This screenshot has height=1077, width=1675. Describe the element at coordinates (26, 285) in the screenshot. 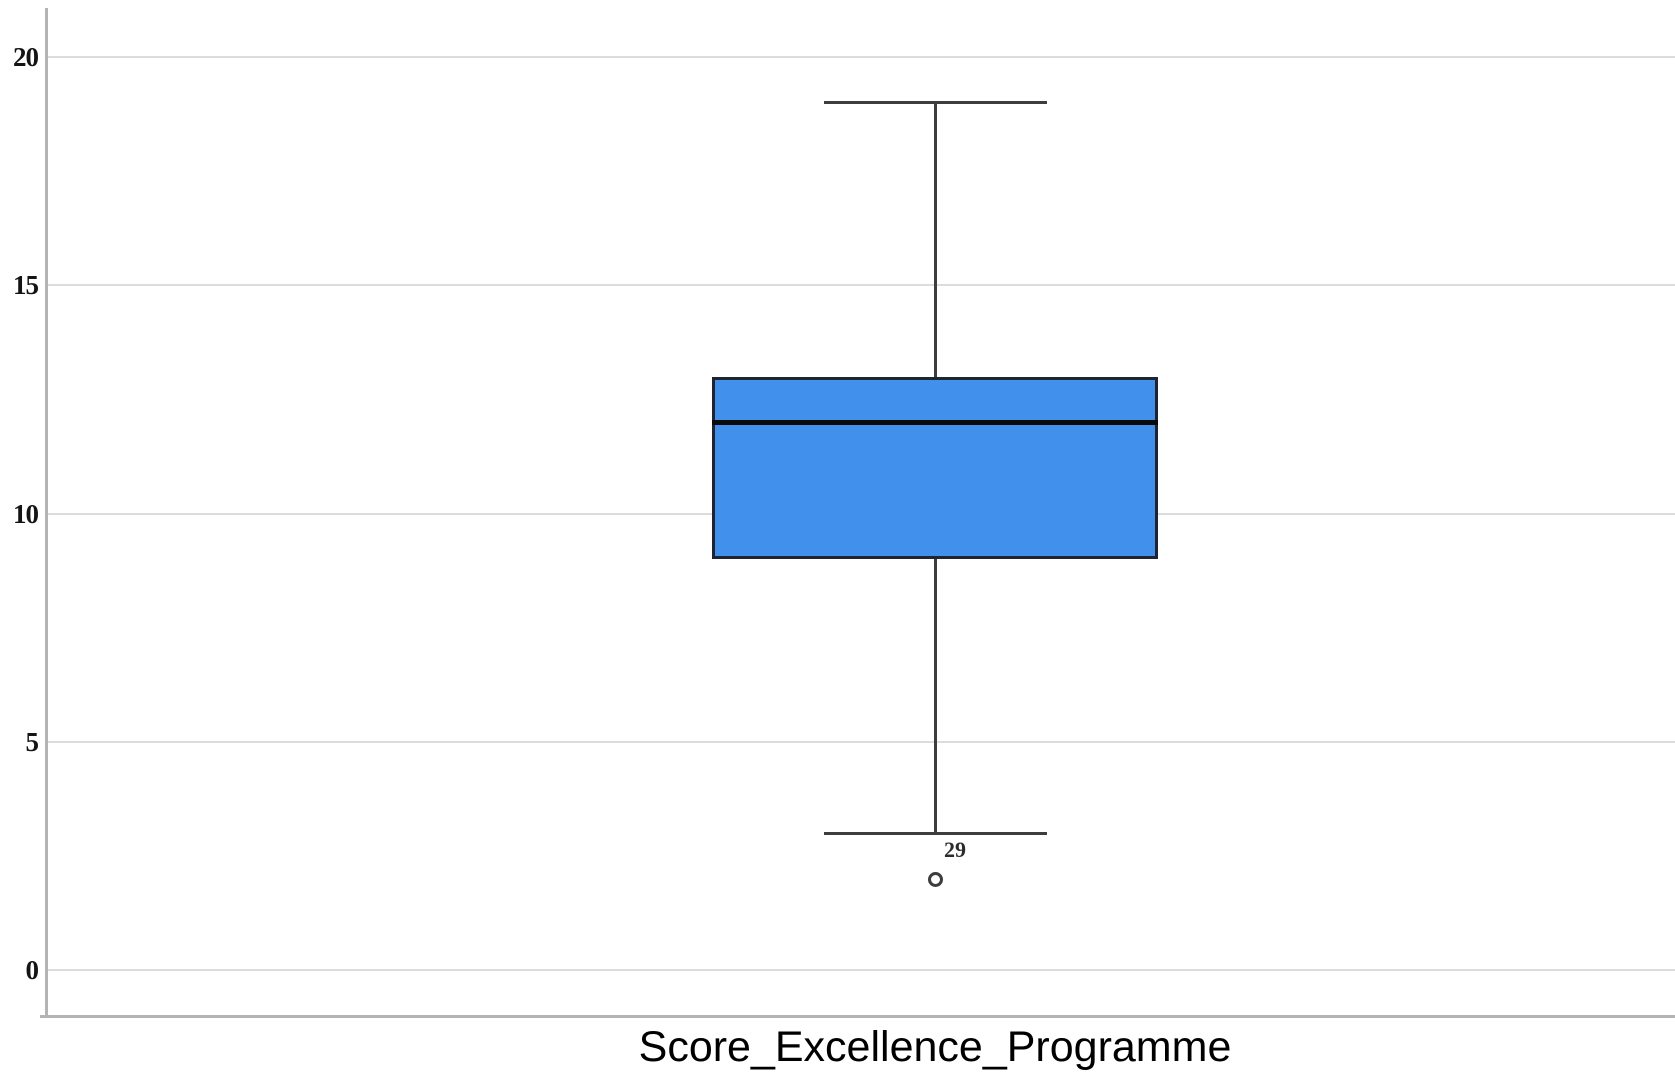

I see `y-tick-label-15: 15` at that location.